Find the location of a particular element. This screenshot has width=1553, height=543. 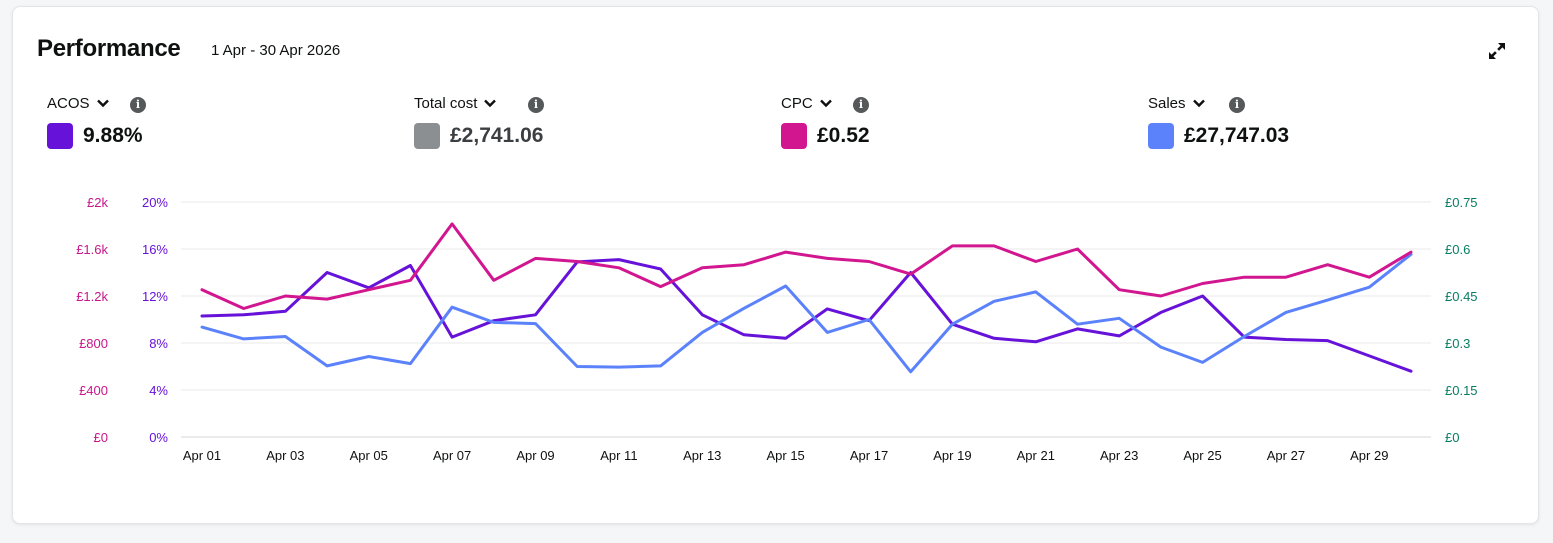

x-tick-label: Apr 03 is located at coordinates (285, 455).